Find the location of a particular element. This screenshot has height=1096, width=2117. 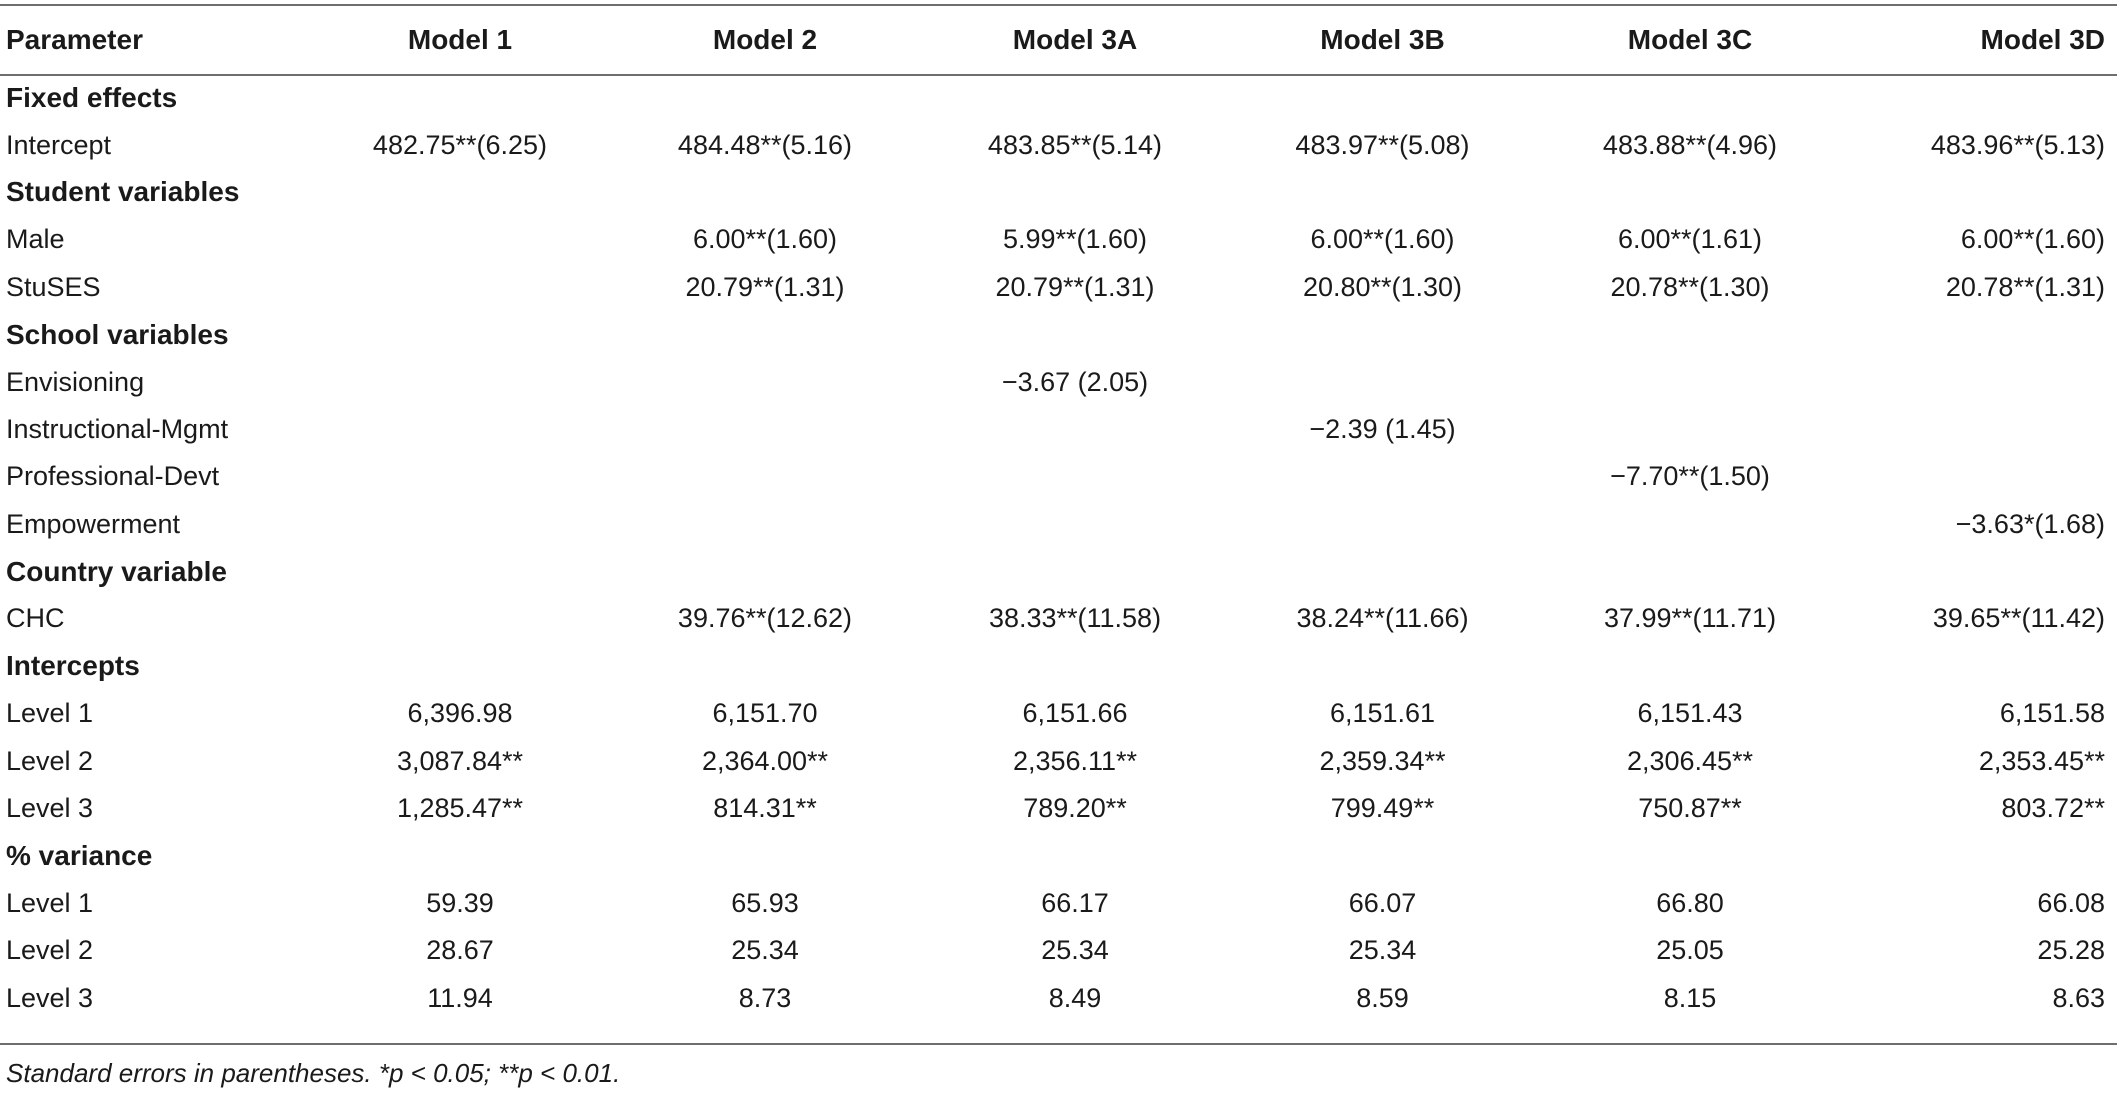

table-cell: 2,306.45** is located at coordinates (1690, 760).